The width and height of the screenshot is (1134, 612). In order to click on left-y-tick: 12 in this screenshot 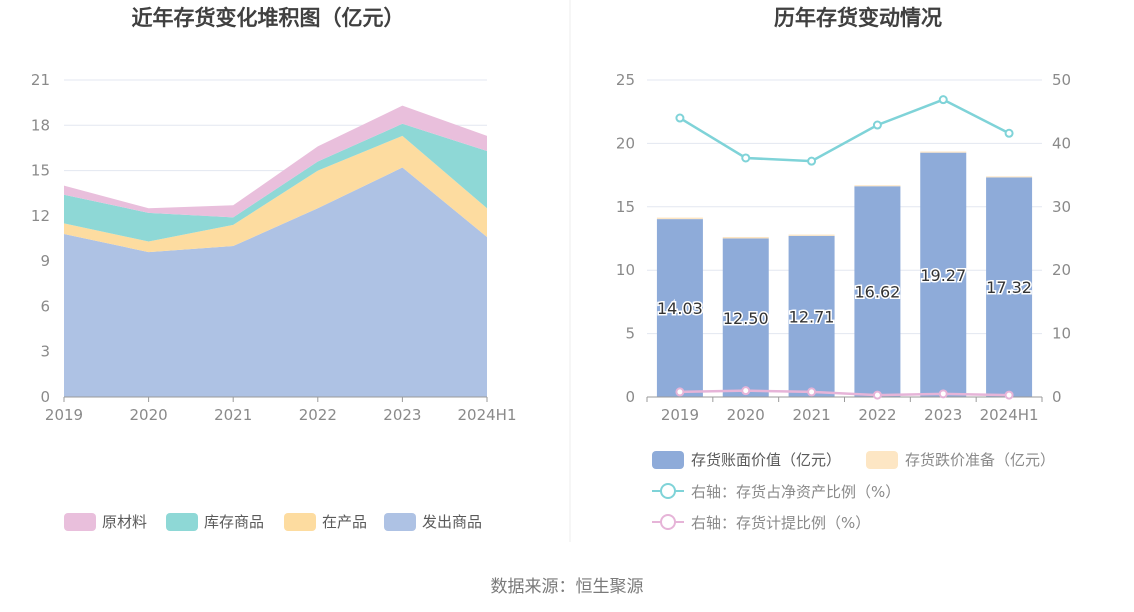, I will do `click(40, 216)`.